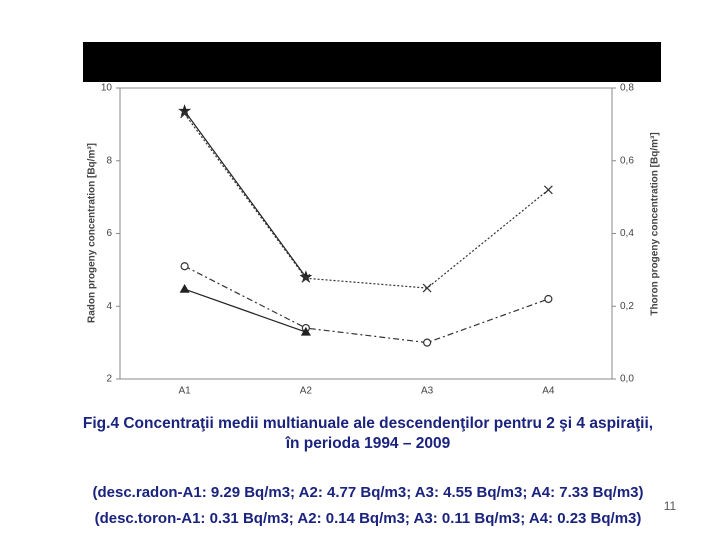  I want to click on x-tick-label: A4, so click(548, 391).